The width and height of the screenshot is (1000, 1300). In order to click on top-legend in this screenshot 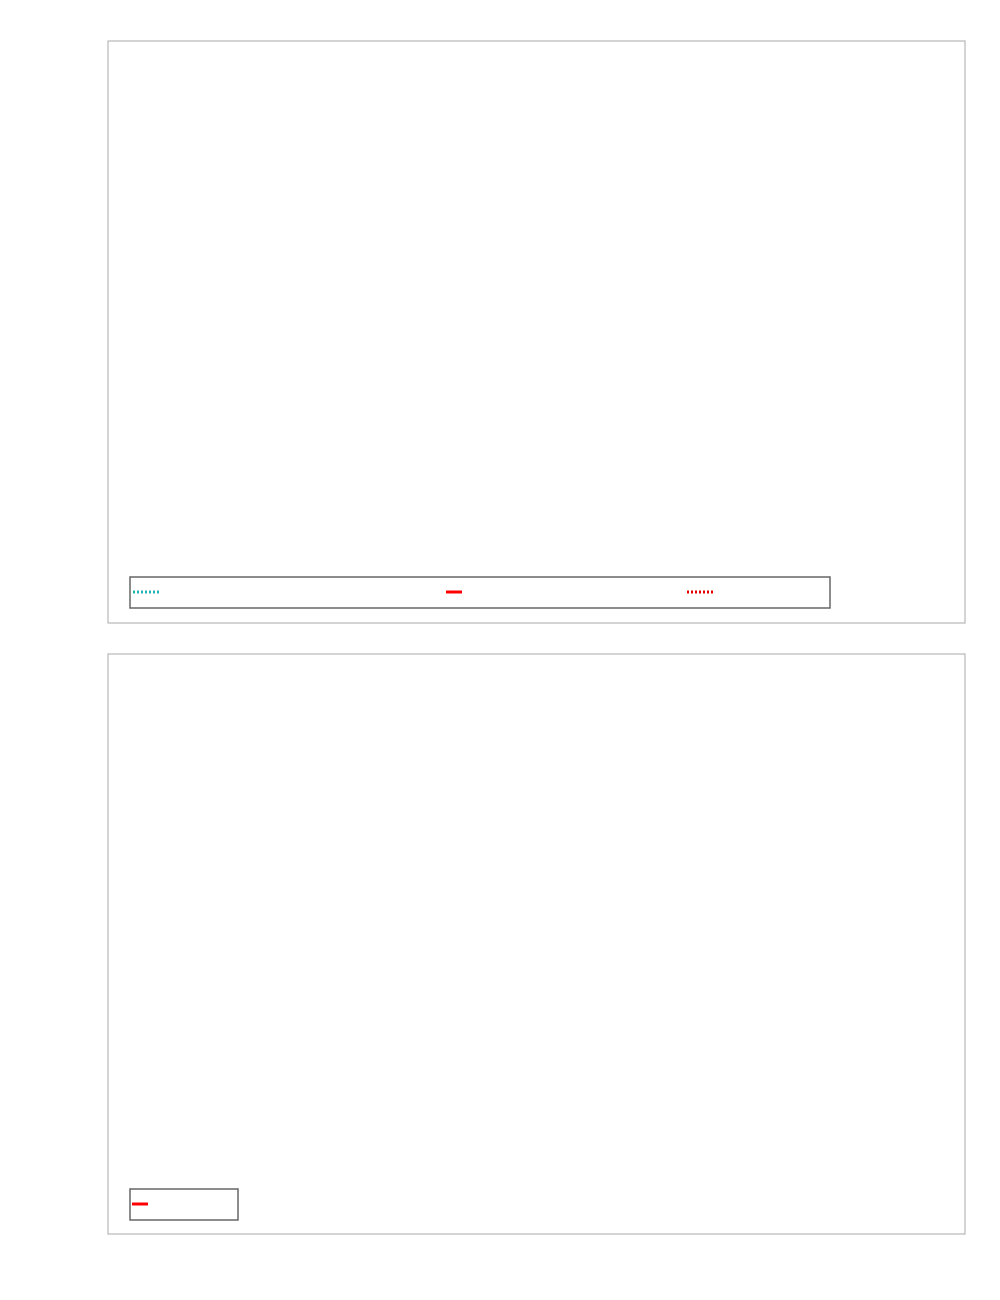, I will do `click(480, 592)`.